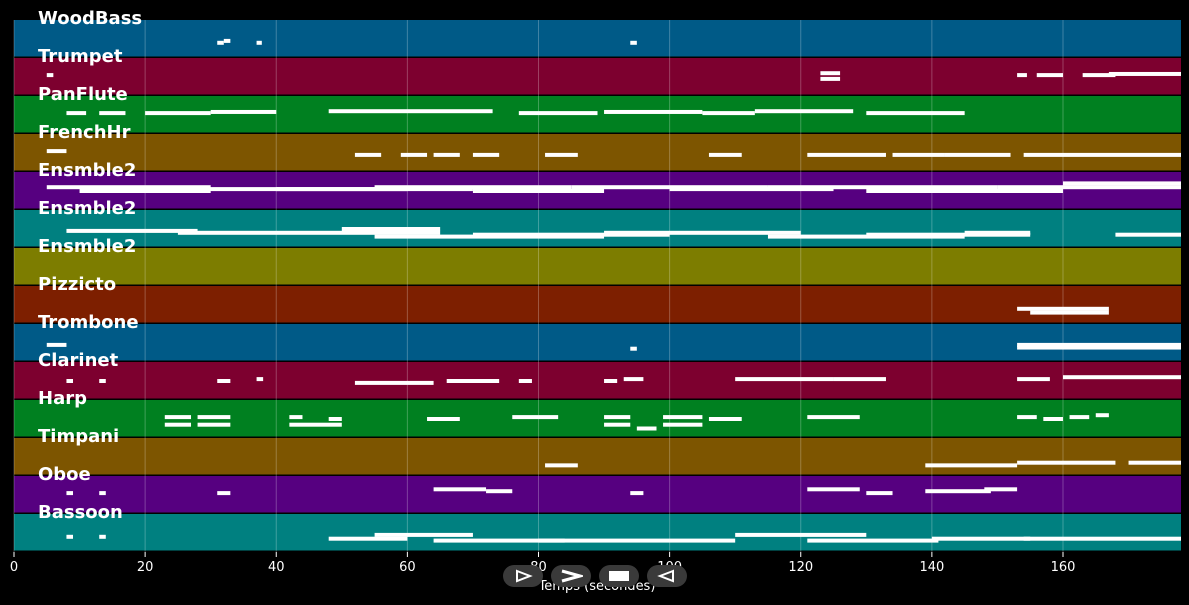 Image resolution: width=1189 pixels, height=605 pixels. I want to click on stop-icon, so click(619, 576).